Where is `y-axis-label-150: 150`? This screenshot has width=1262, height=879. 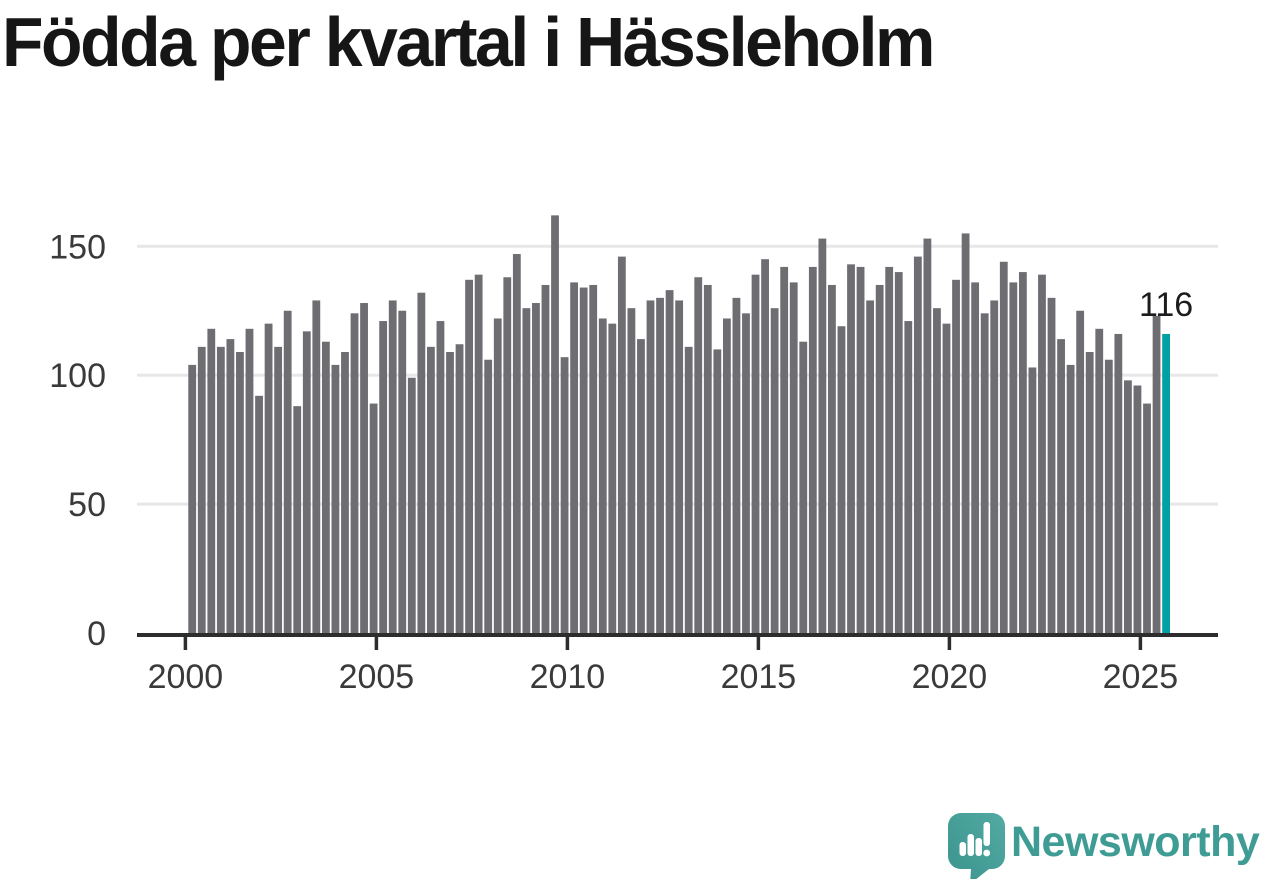
y-axis-label-150: 150 is located at coordinates (77, 247).